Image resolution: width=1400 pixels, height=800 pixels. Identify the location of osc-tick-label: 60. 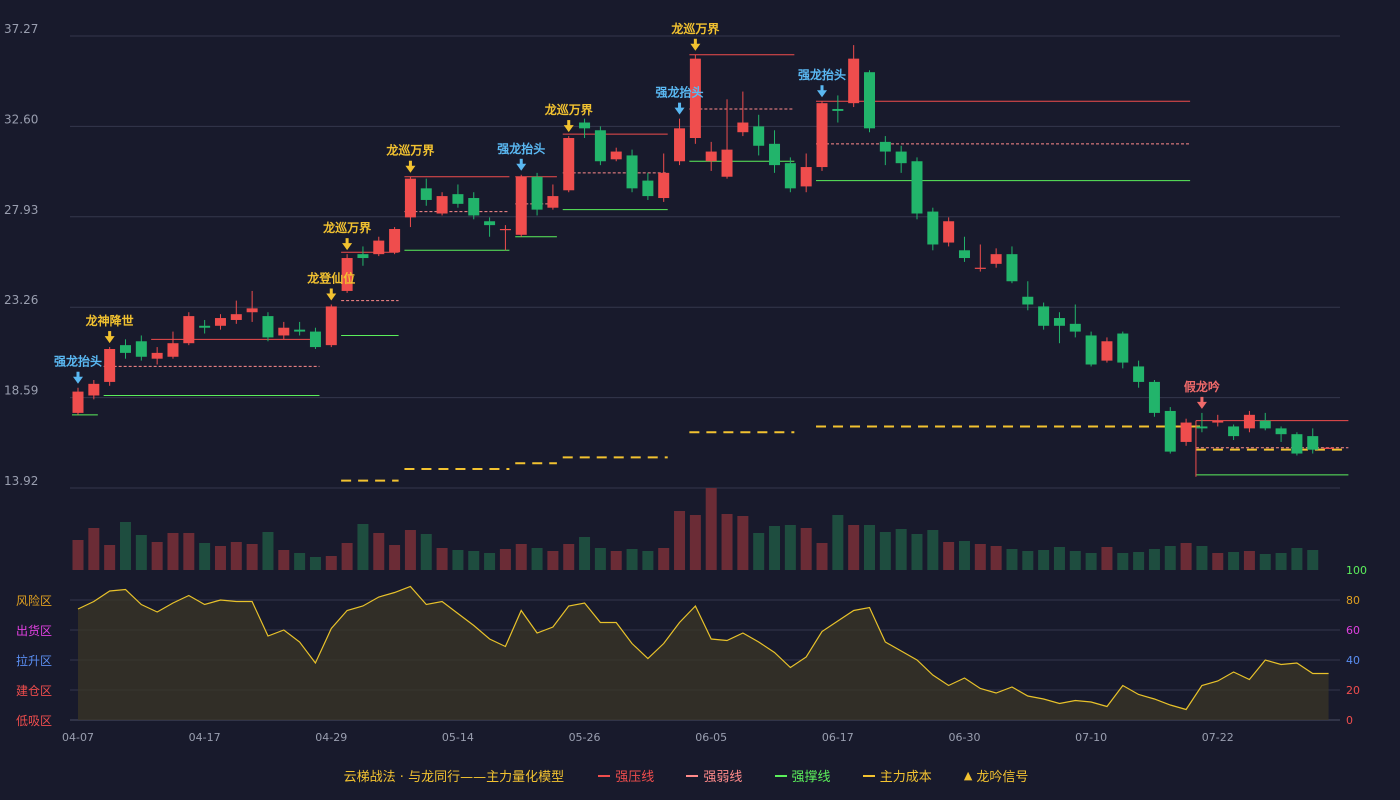
(1353, 630).